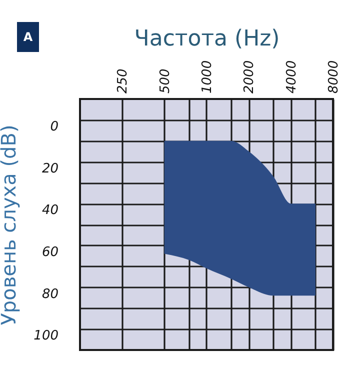  Describe the element at coordinates (28, 37) in the screenshot. I see `text: A` at that location.